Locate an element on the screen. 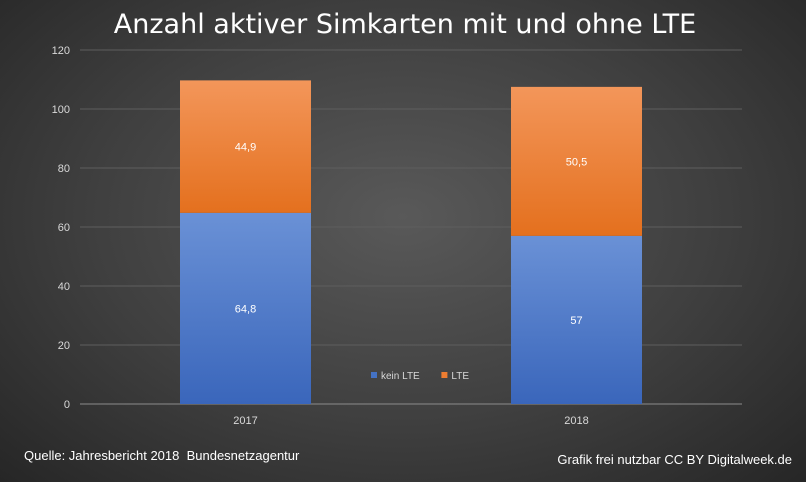 This screenshot has height=482, width=806. x-tick-label: 2017 is located at coordinates (245, 421).